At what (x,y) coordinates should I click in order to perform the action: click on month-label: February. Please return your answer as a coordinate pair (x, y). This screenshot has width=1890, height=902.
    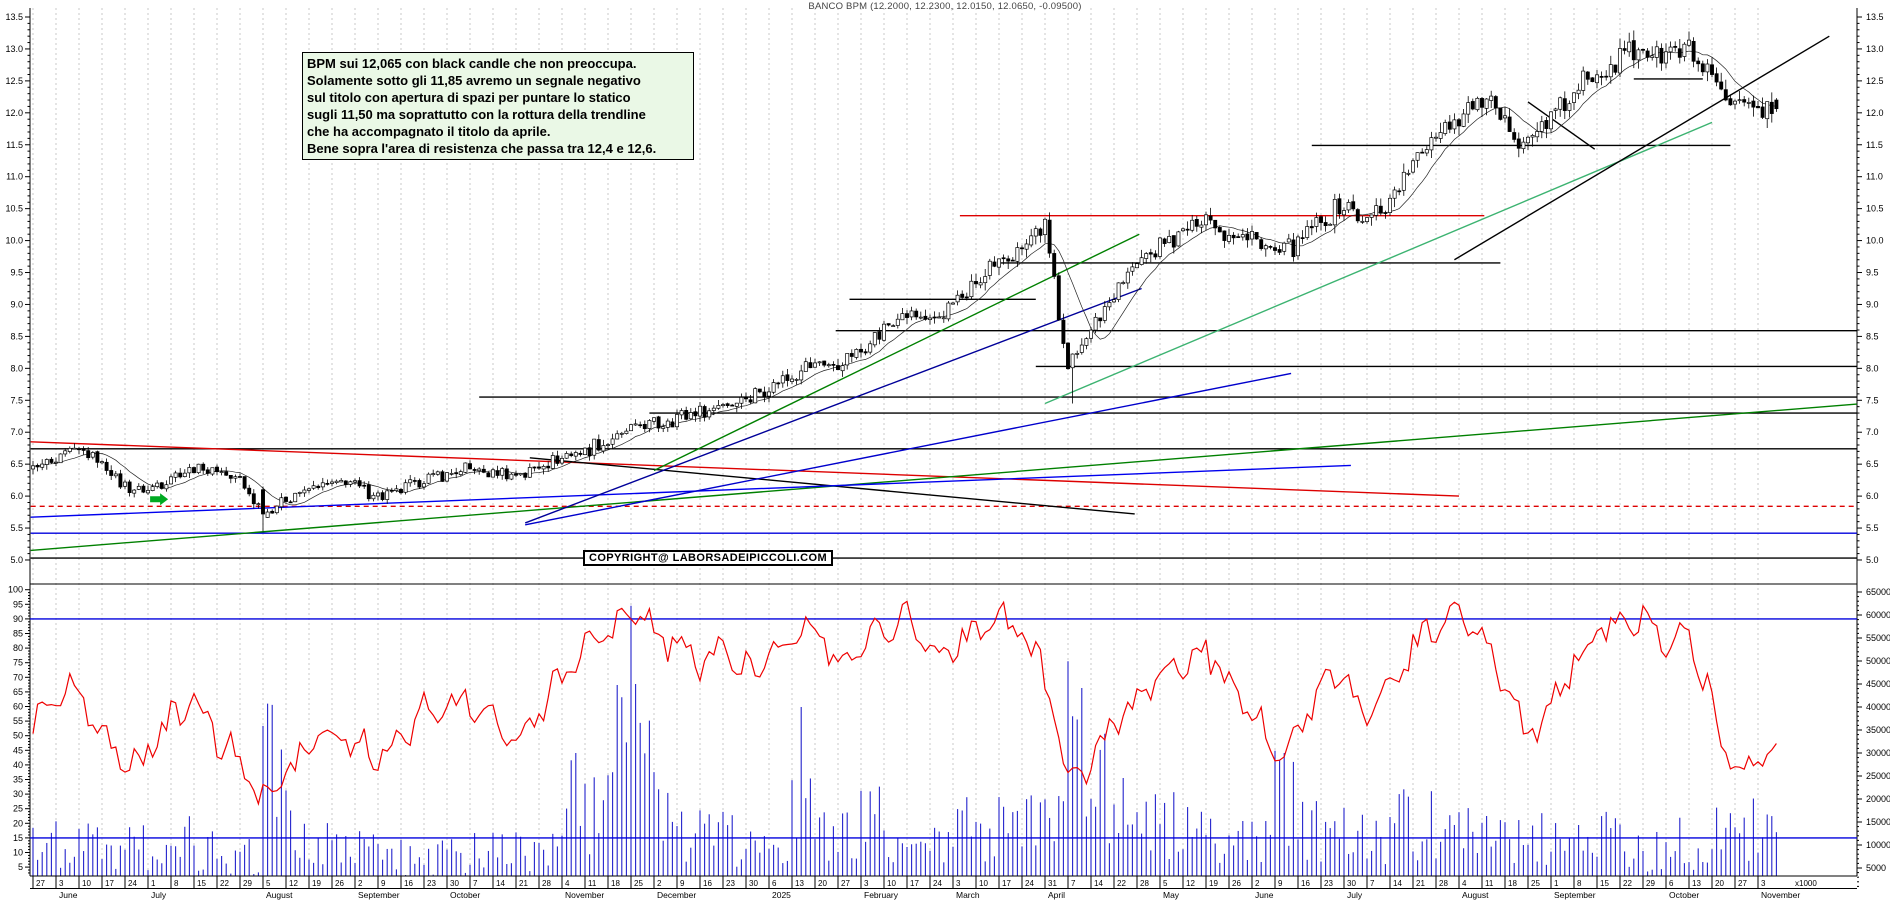
    Looking at the image, I should click on (881, 895).